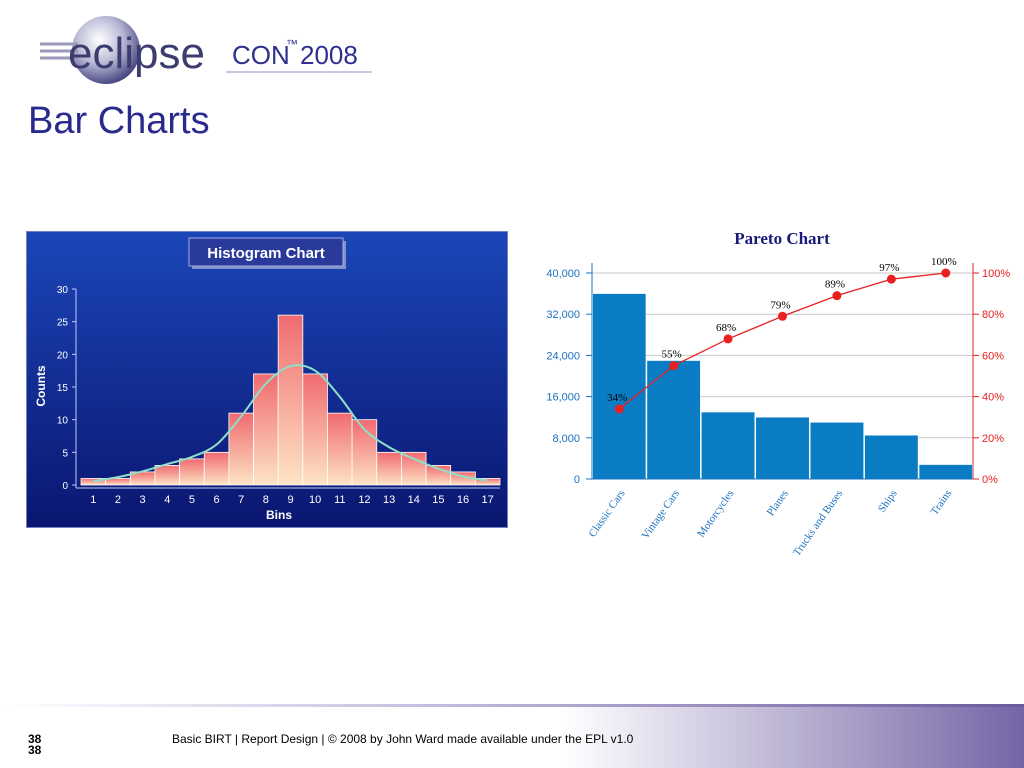  What do you see at coordinates (778, 503) in the screenshot?
I see `pareto-x-tick-label: Planes` at bounding box center [778, 503].